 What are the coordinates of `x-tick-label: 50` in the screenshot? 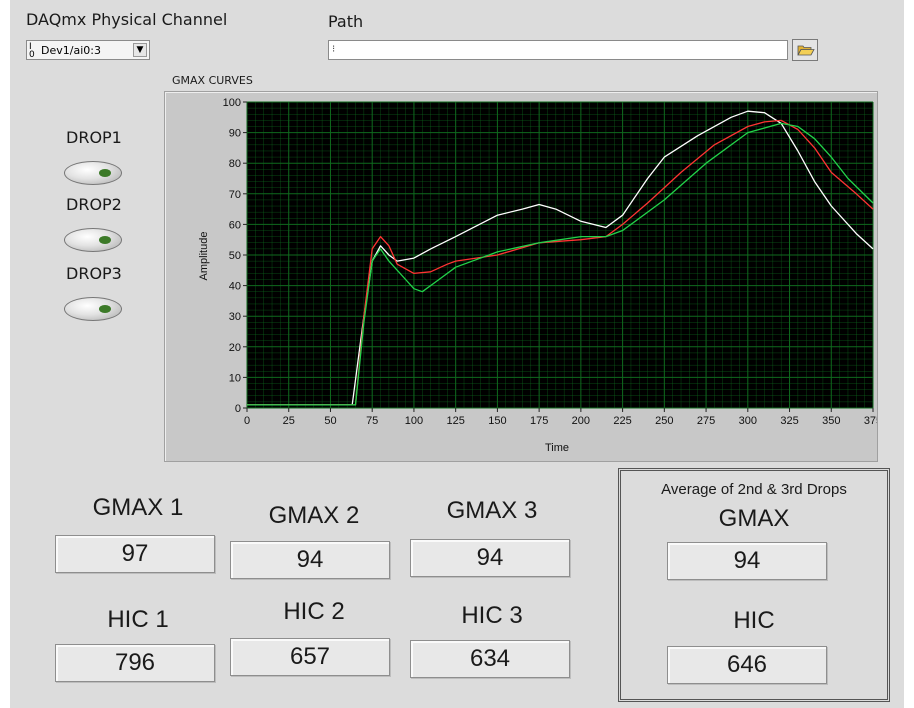 It's located at (330, 421).